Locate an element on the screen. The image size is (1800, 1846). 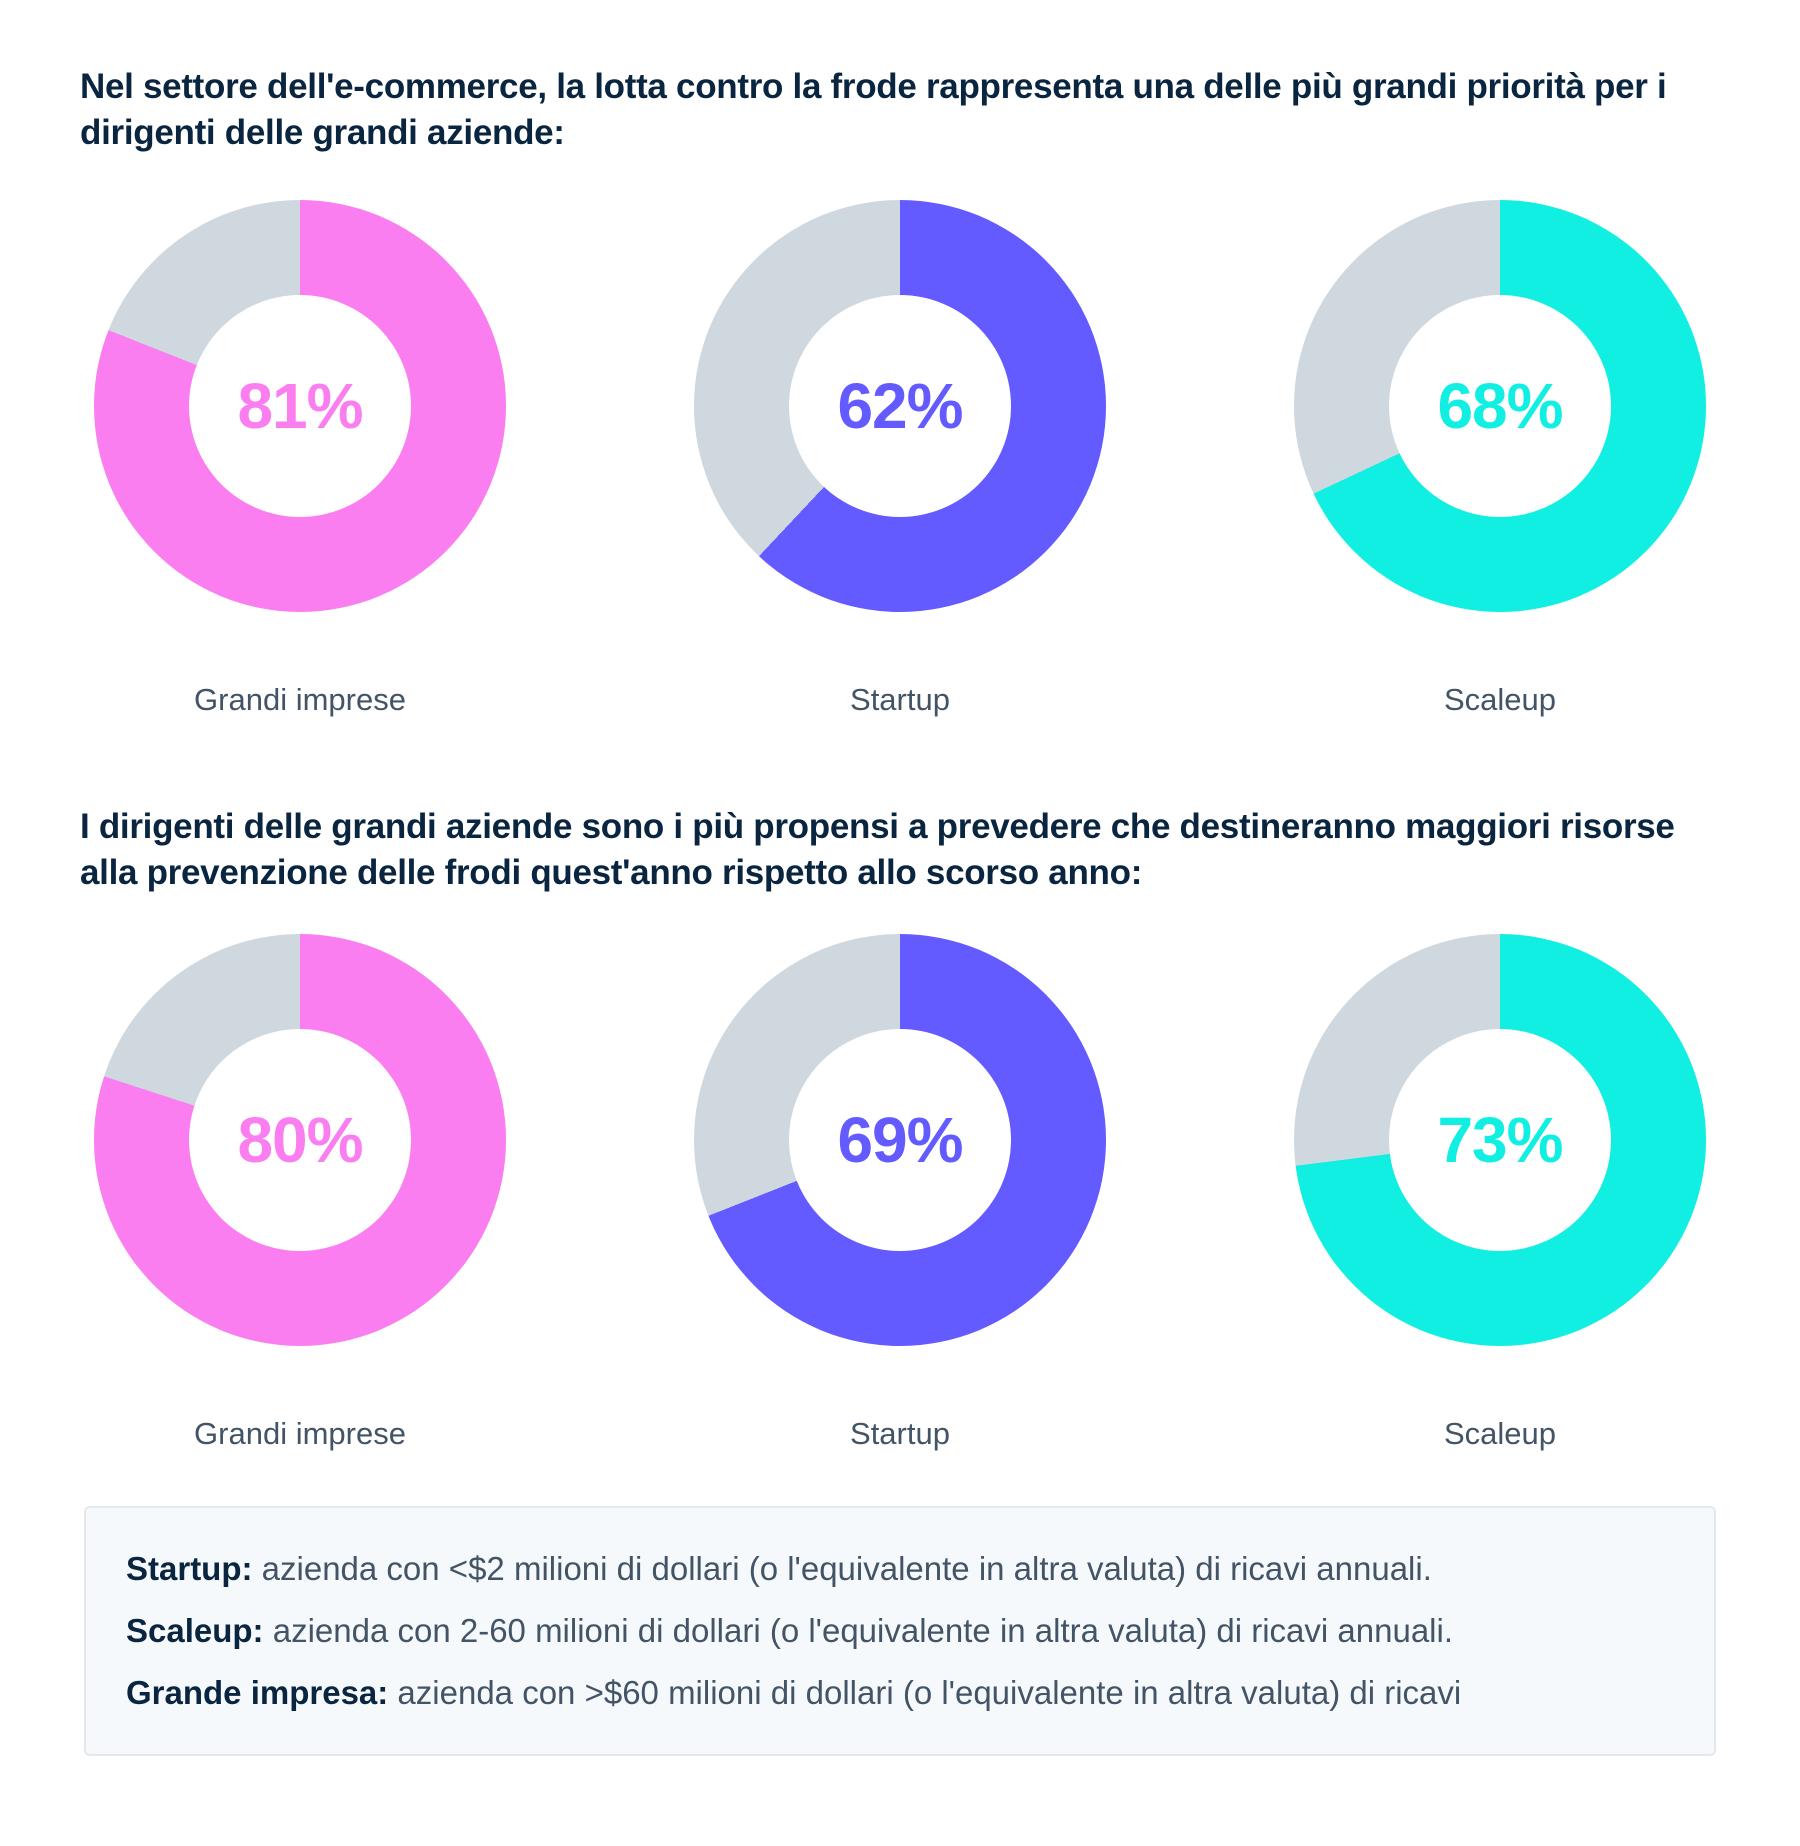
donut-hole: 80% is located at coordinates (300, 1140).